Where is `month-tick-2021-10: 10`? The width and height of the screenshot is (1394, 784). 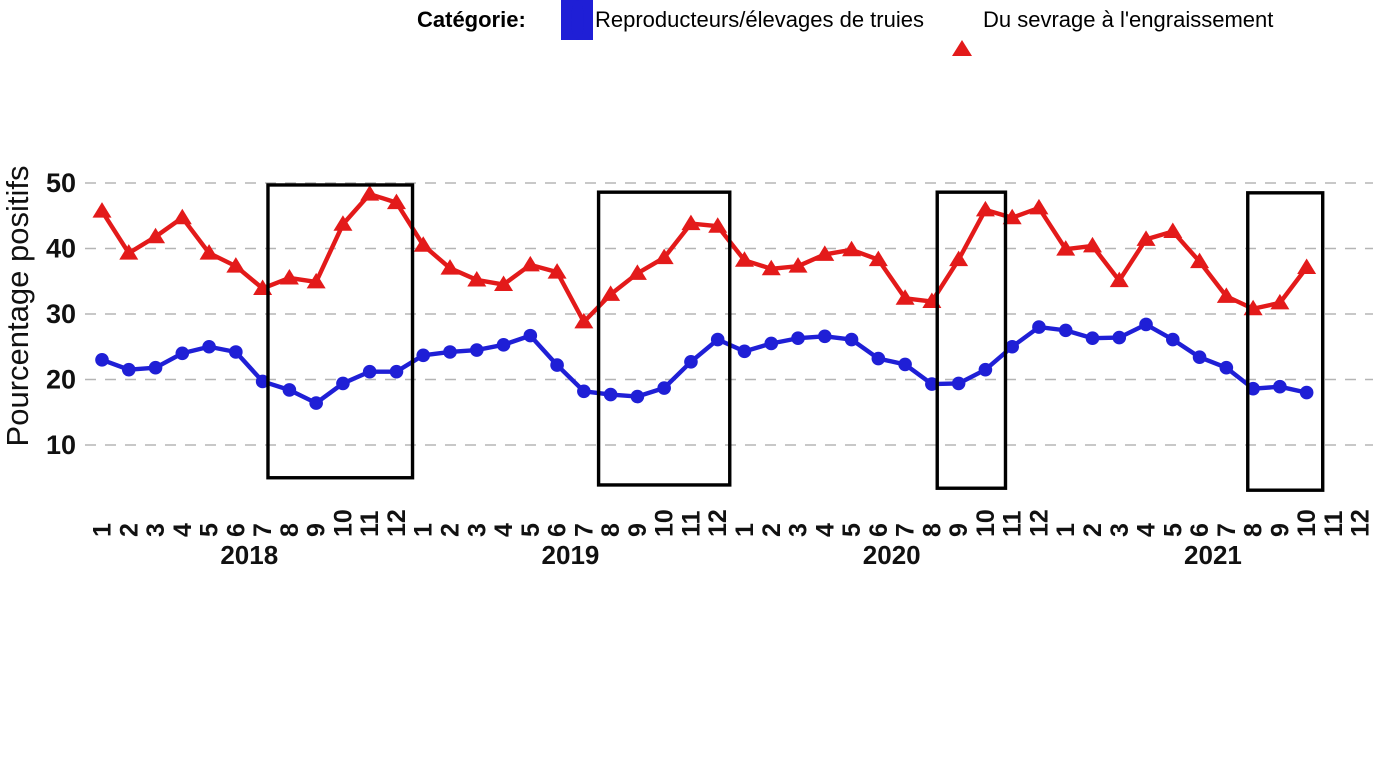
month-tick-2021-10: 10 is located at coordinates (1307, 523).